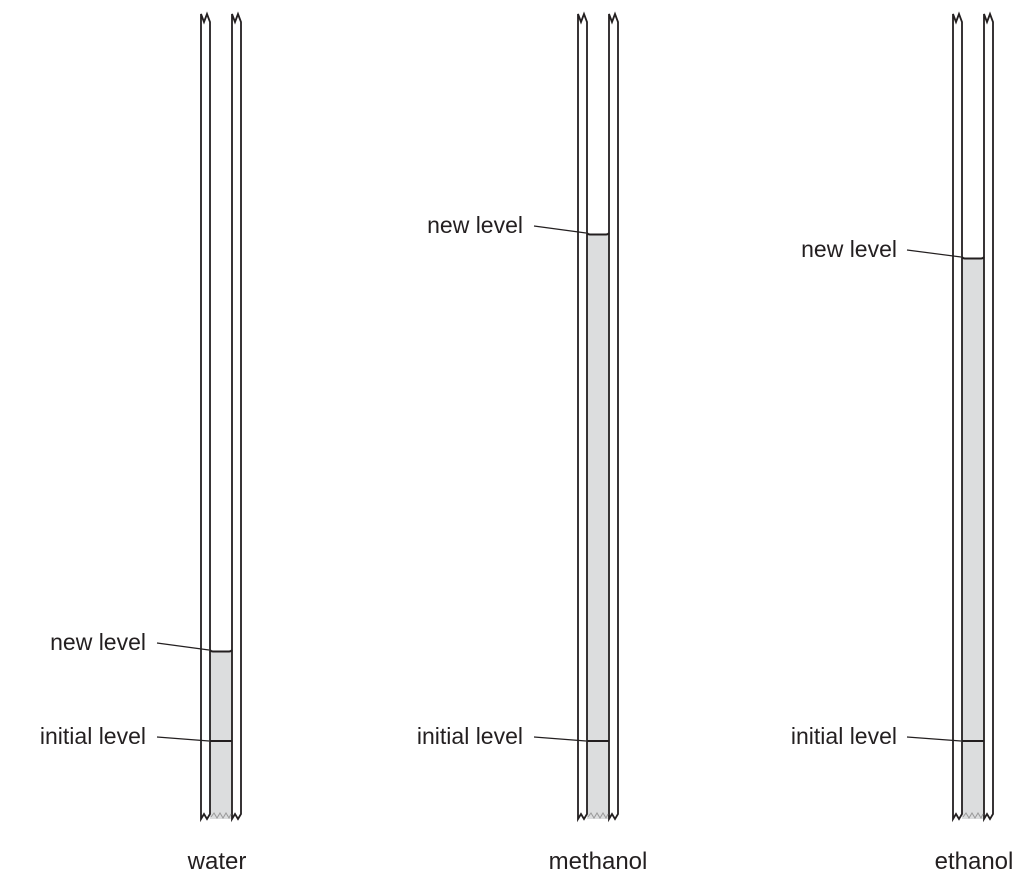 This screenshot has height=879, width=1023. Describe the element at coordinates (973, 816) in the screenshot. I see `torn-edge-ethanol` at that location.